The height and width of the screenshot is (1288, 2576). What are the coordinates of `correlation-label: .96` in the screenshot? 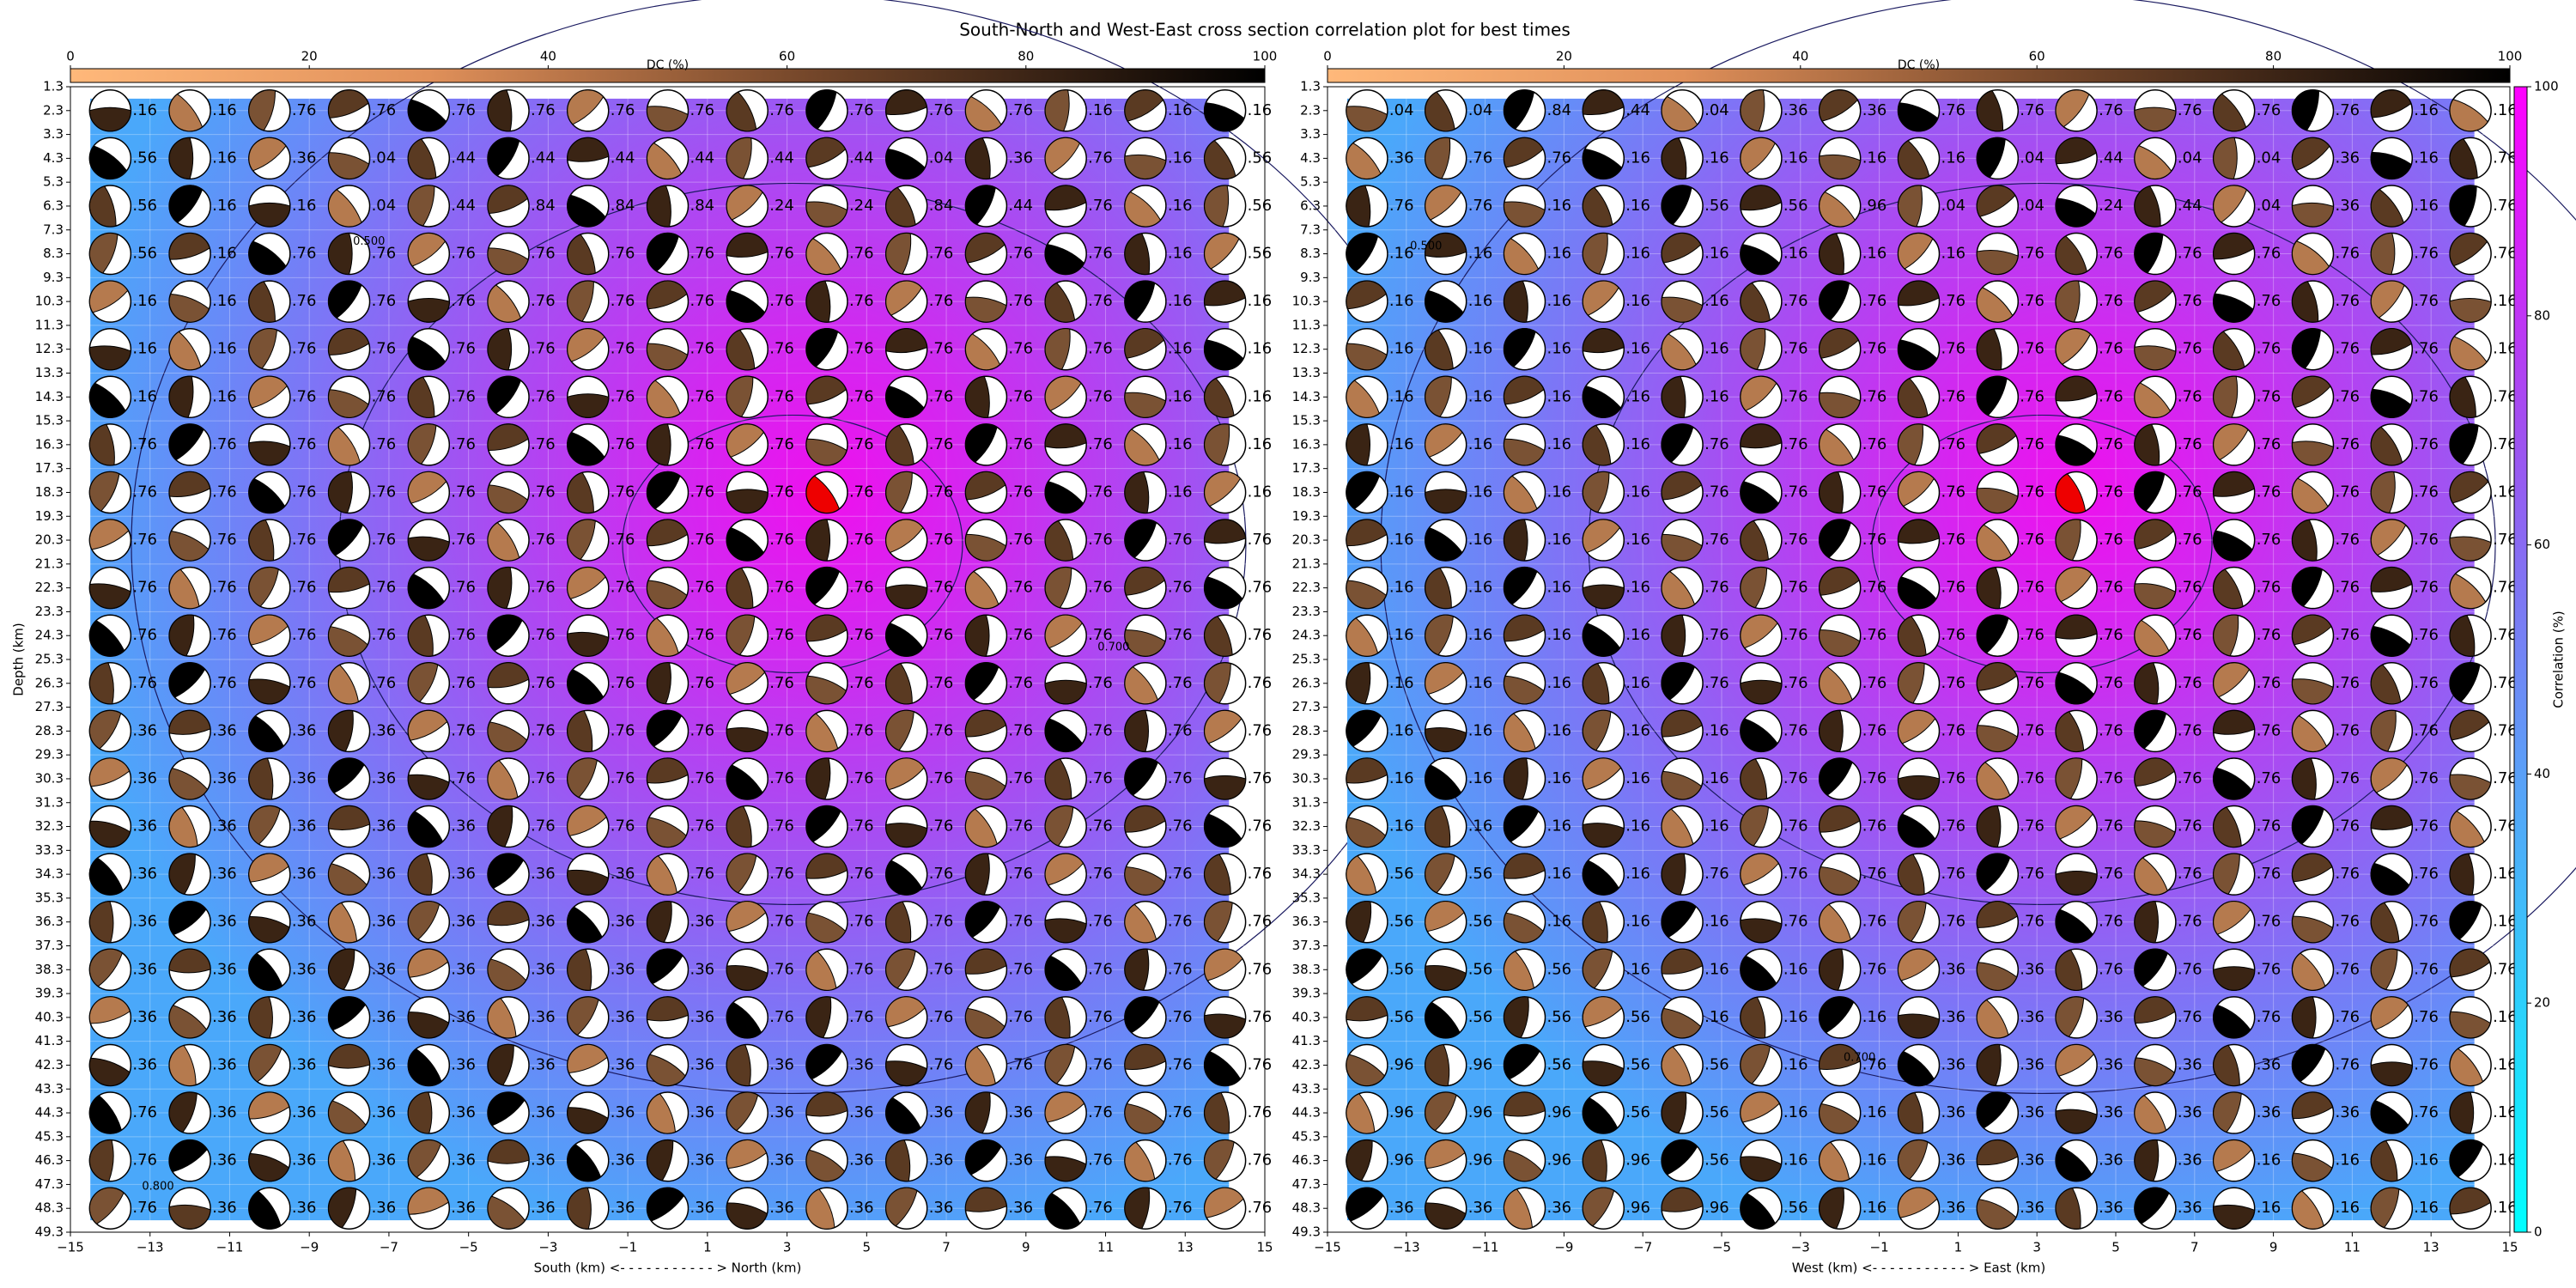 It's located at (1401, 1160).